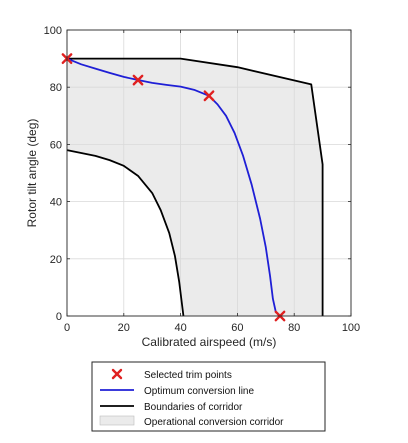  What do you see at coordinates (199, 391) in the screenshot?
I see `legend-label-optimum-line: Optimum conversion line` at bounding box center [199, 391].